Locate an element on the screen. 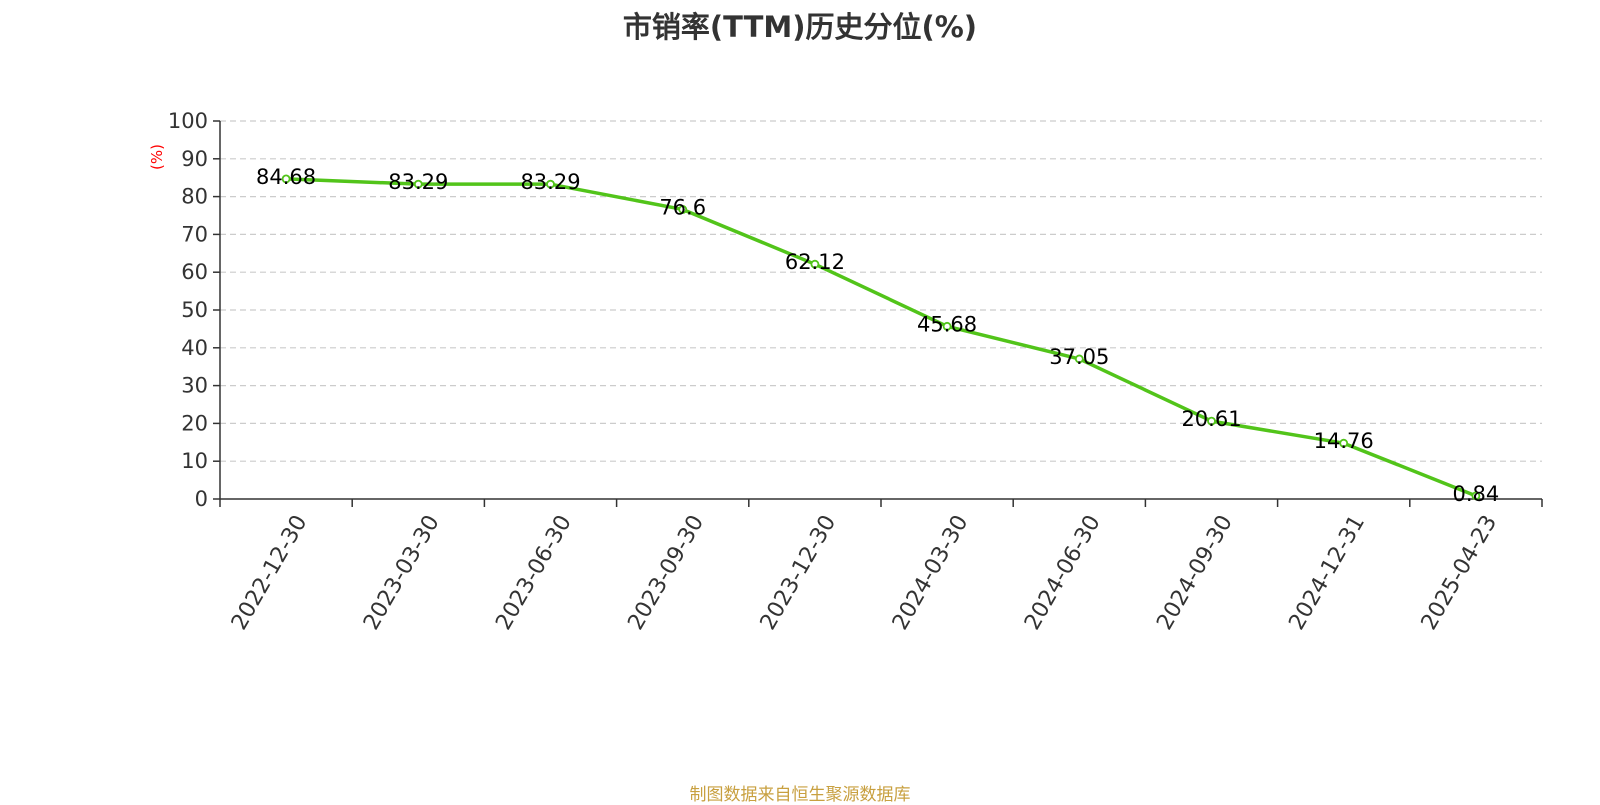 Image resolution: width=1600 pixels, height=805 pixels. y-tick-label: 10 is located at coordinates (194, 461).